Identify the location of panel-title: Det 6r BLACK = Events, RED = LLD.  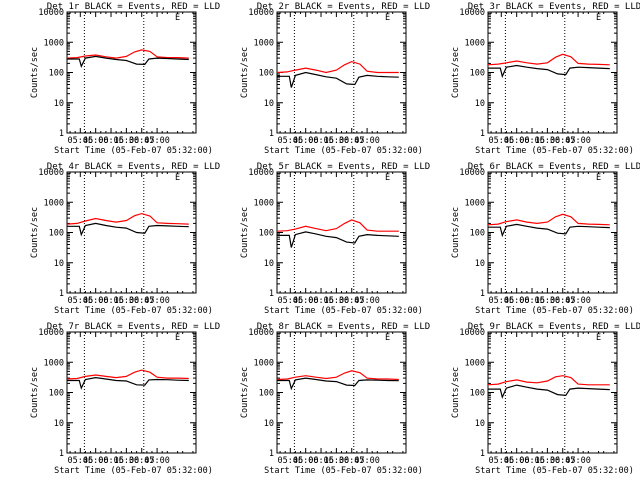
(554, 167).